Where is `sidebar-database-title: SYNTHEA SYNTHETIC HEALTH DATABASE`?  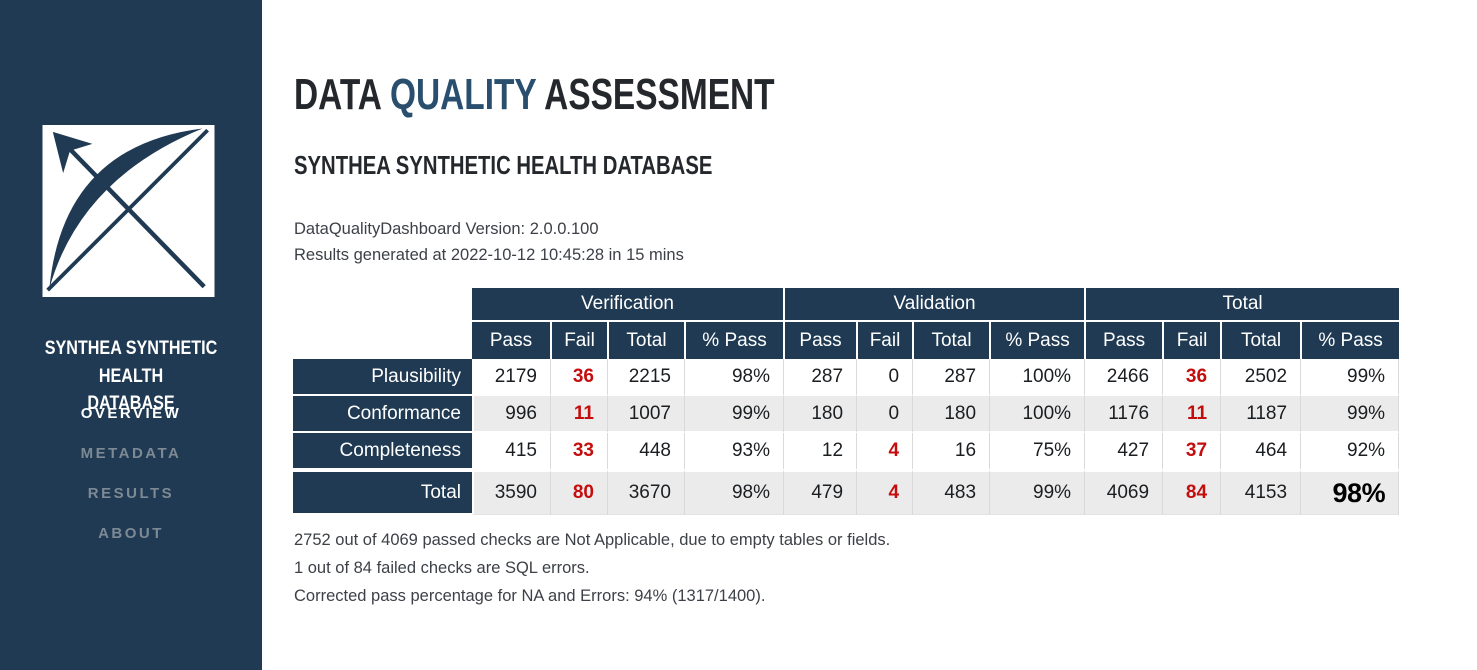 sidebar-database-title: SYNTHEA SYNTHETIC HEALTH DATABASE is located at coordinates (131, 376).